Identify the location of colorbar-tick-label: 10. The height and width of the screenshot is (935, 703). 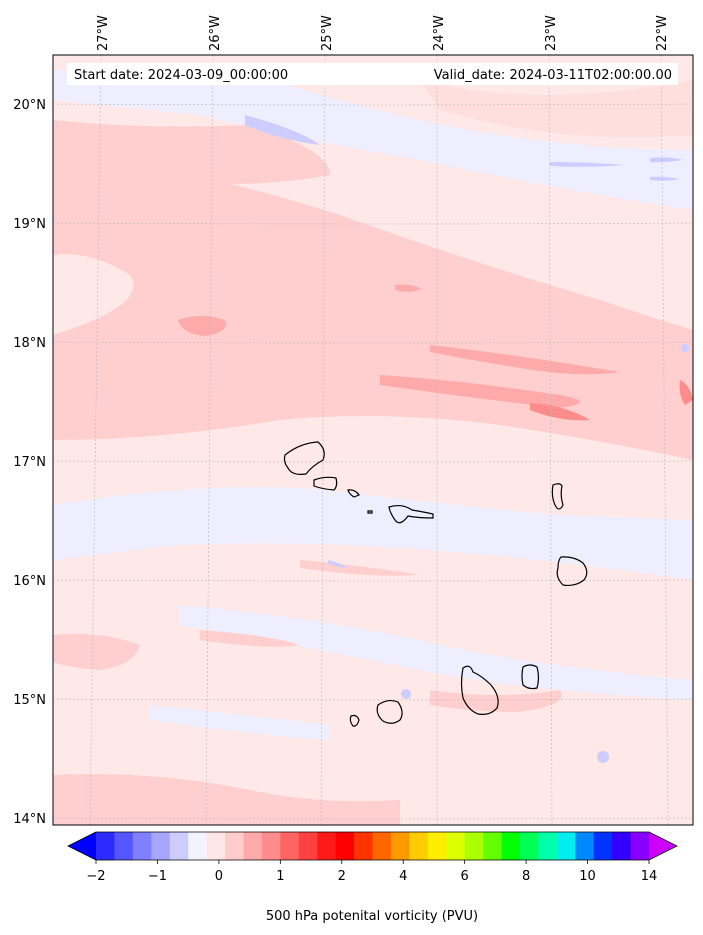
(587, 876).